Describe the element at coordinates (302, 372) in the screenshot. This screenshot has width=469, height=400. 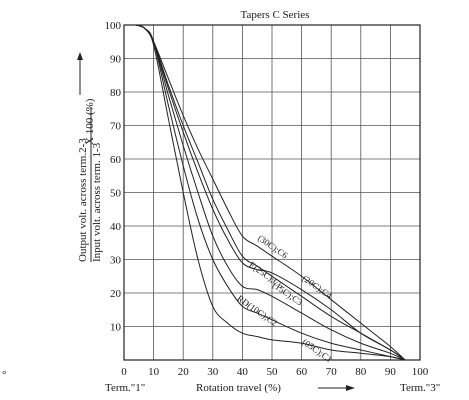
I see `x-tick-label: 60` at that location.